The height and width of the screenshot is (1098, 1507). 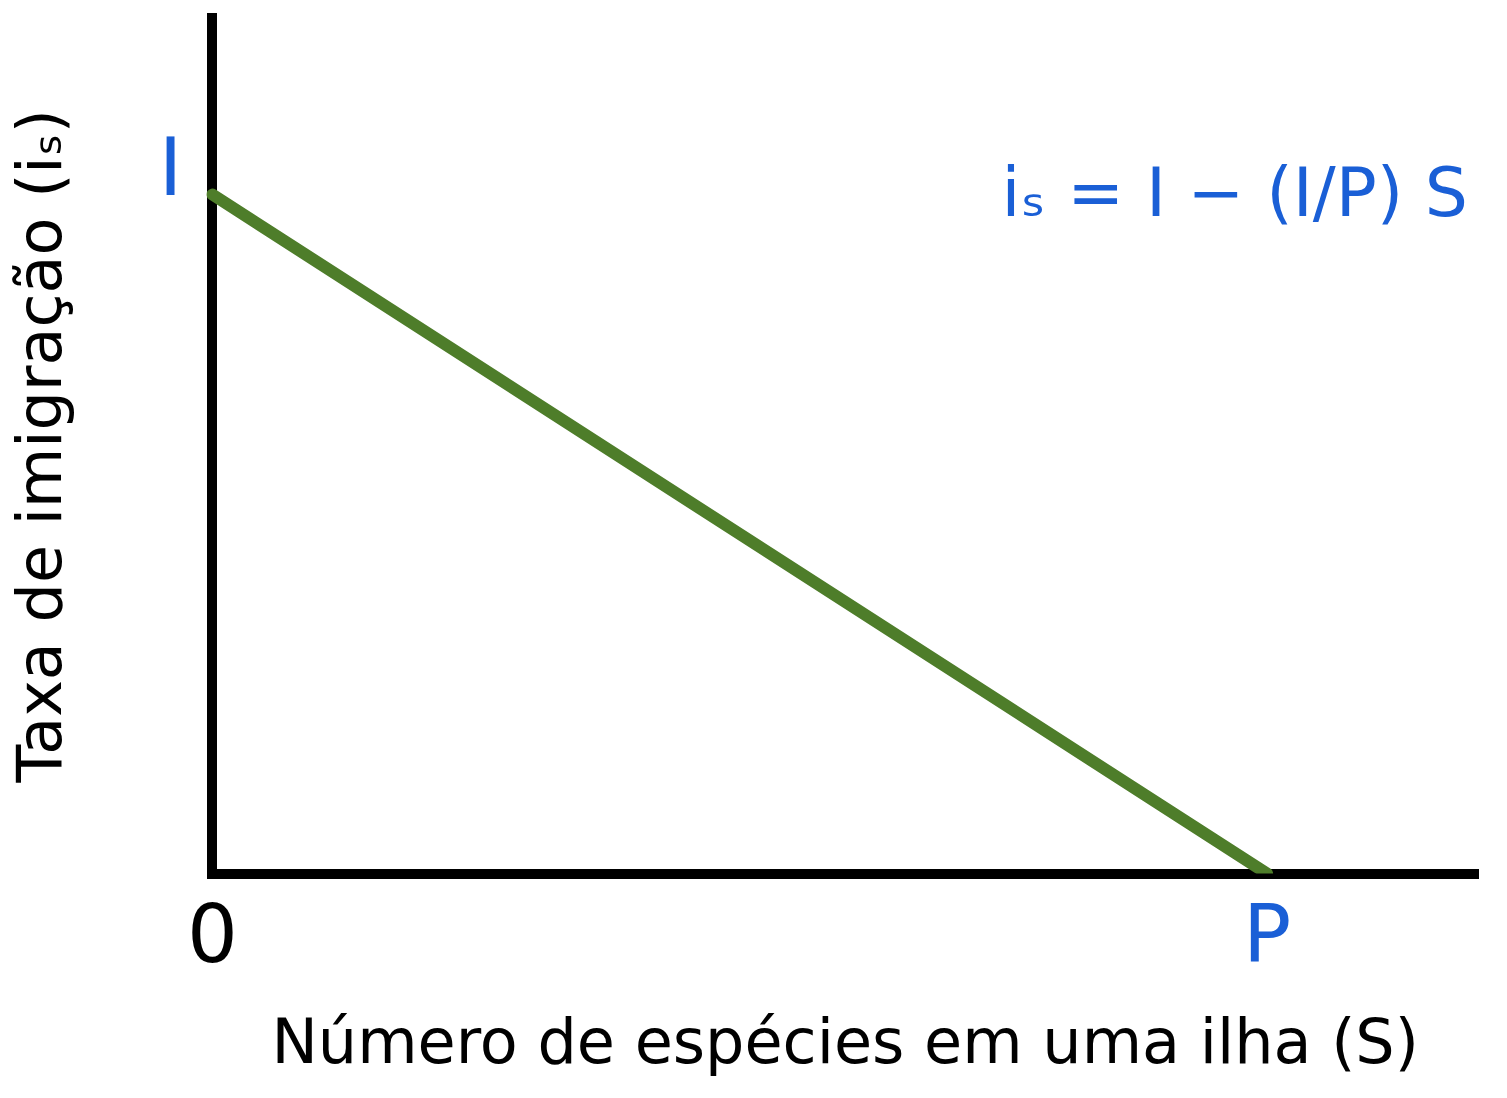 What do you see at coordinates (1267, 935) in the screenshot?
I see `x-tick-label: P` at bounding box center [1267, 935].